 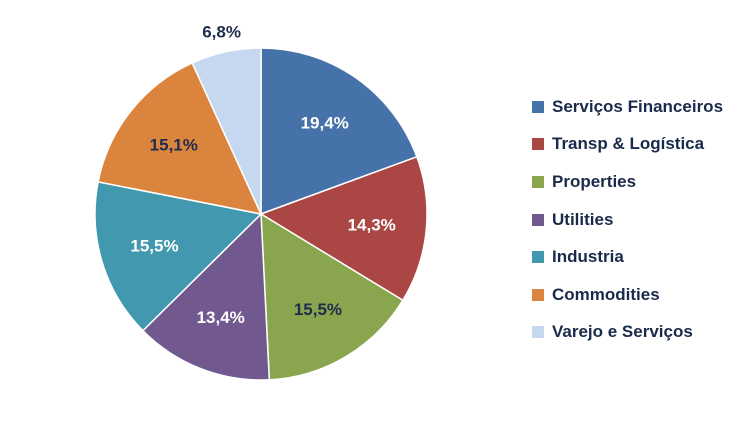 I want to click on legend-label: Varejo e Serviços, so click(x=622, y=332).